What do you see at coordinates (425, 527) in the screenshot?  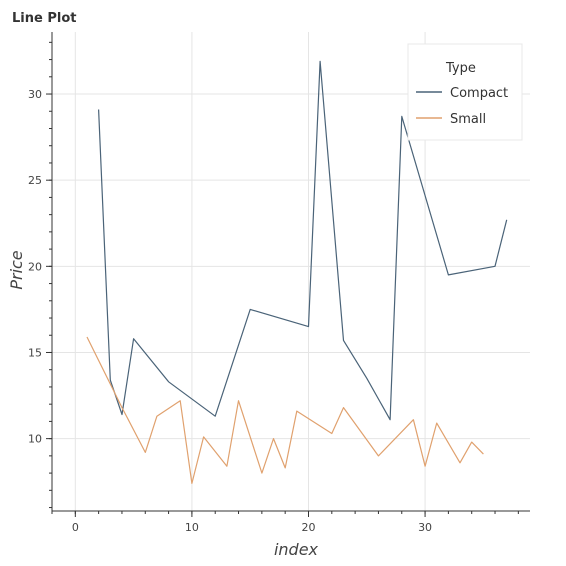 I see `x-tick-label: 30` at bounding box center [425, 527].